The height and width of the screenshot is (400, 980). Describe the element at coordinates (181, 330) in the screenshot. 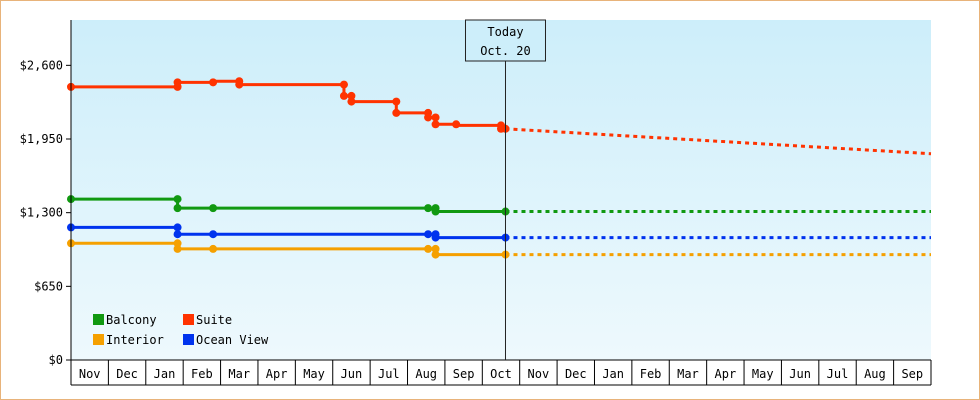

I see `legend: Balcony Suite Interior Ocean View` at that location.